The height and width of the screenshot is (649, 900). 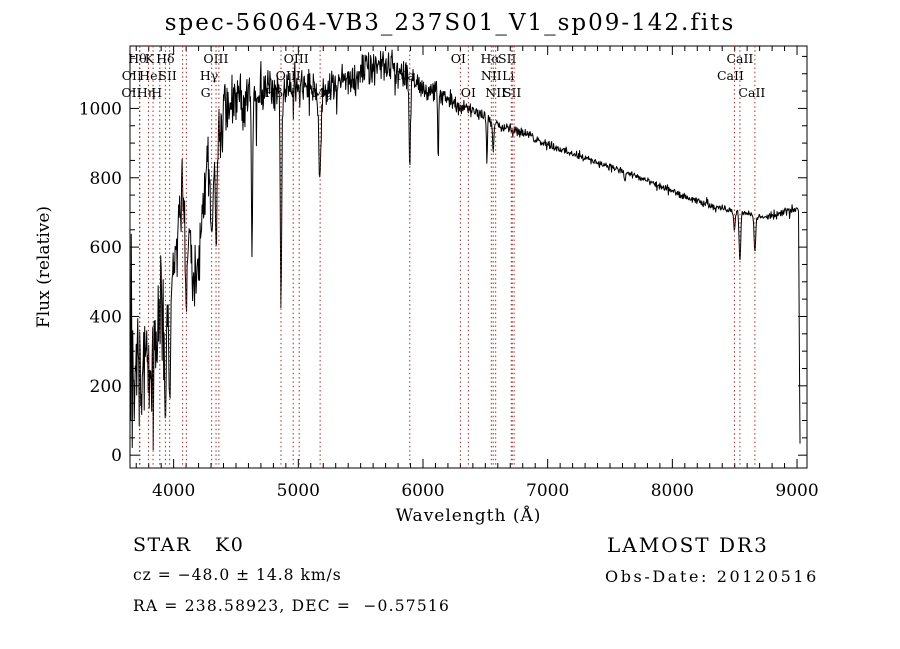 I want to click on x-tick-label: 4000, so click(x=173, y=491).